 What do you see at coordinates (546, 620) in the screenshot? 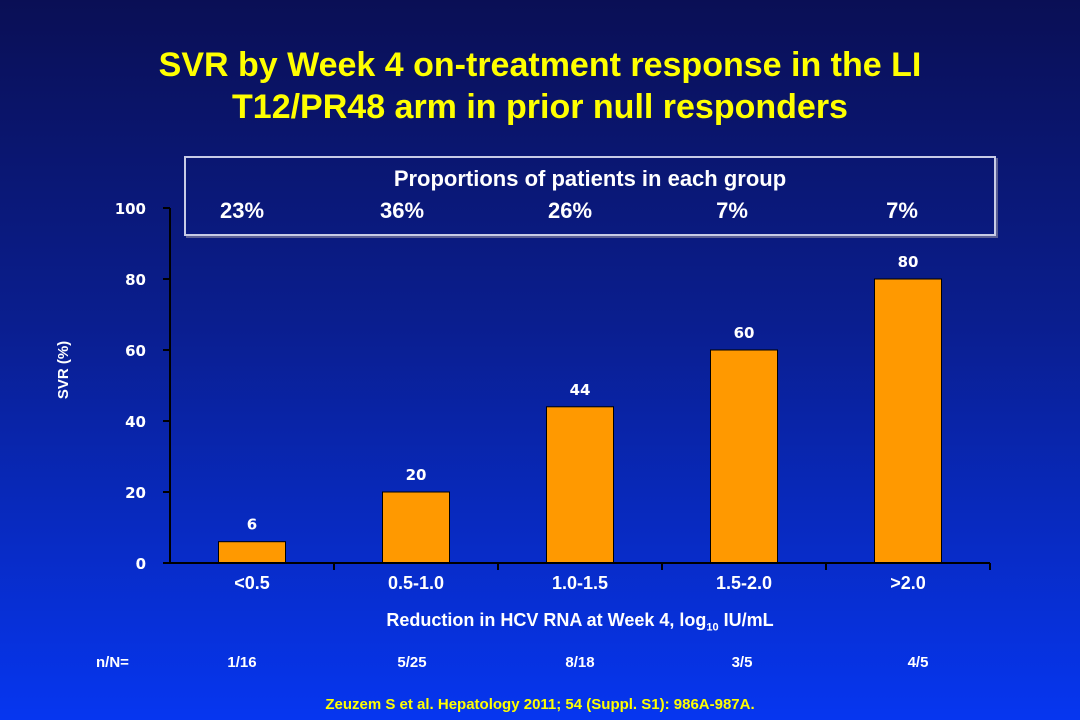
I see `x-axis-label-main: Reduction in HCV RNA at Week 4, log` at bounding box center [546, 620].